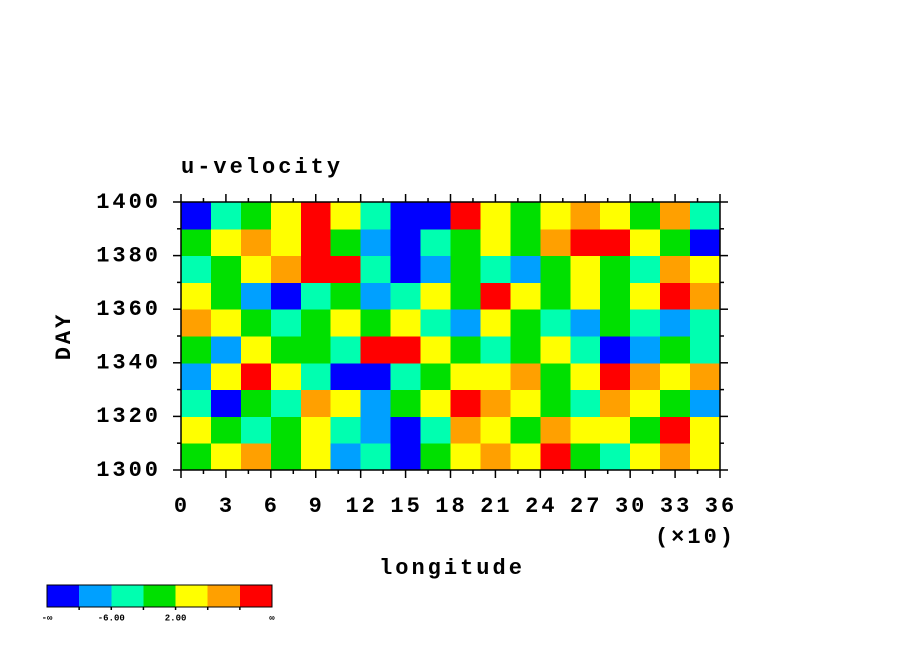  What do you see at coordinates (676, 506) in the screenshot?
I see `x-tick-label: 33` at bounding box center [676, 506].